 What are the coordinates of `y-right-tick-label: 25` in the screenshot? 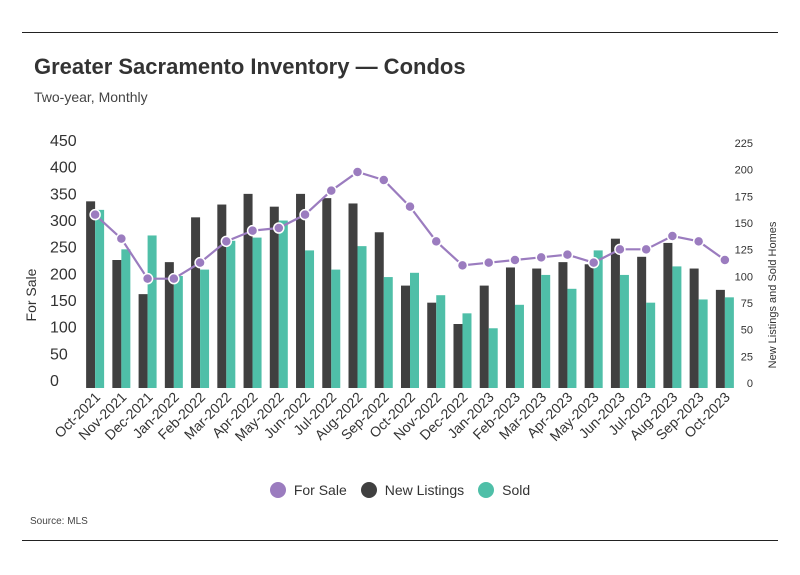 It's located at (747, 357).